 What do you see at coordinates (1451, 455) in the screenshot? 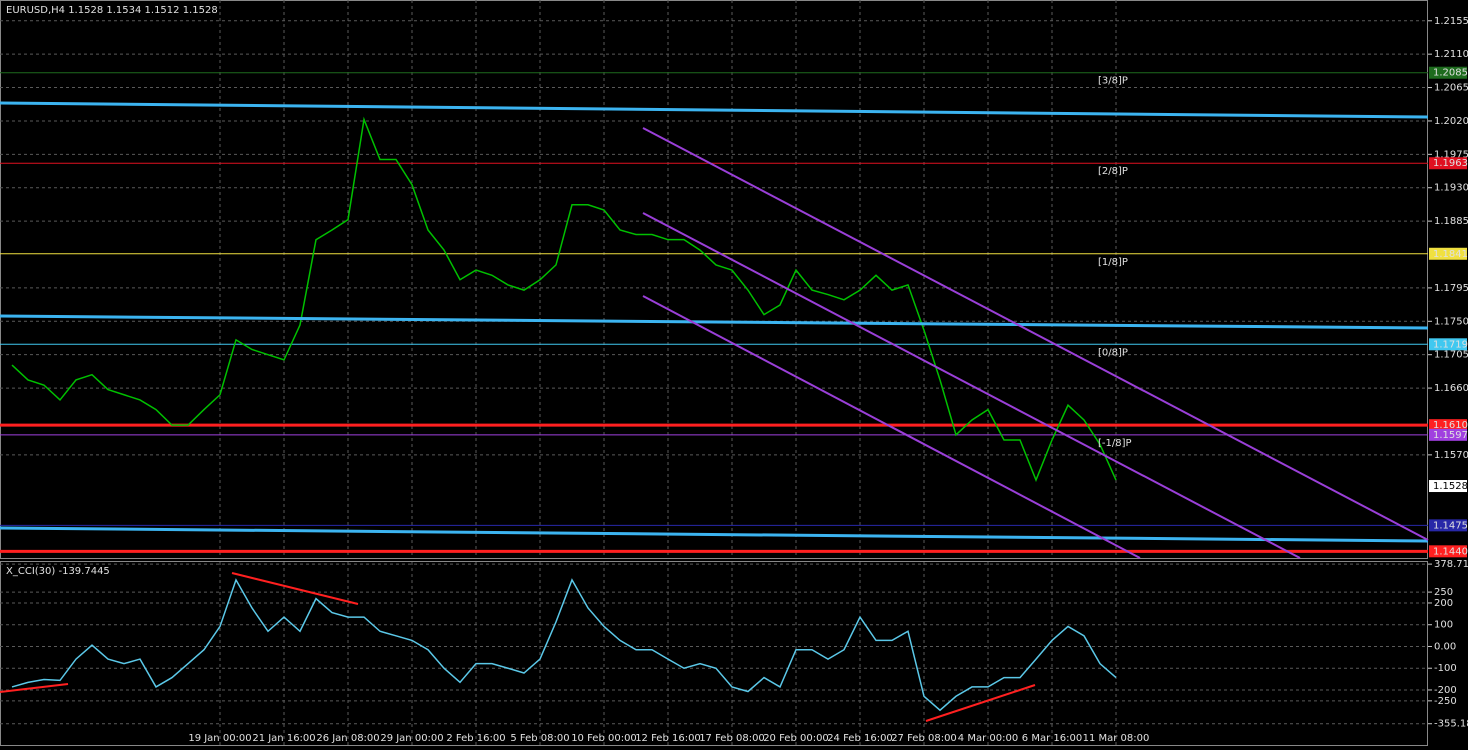
I see `y-tick-label: 1.1570` at bounding box center [1451, 455].